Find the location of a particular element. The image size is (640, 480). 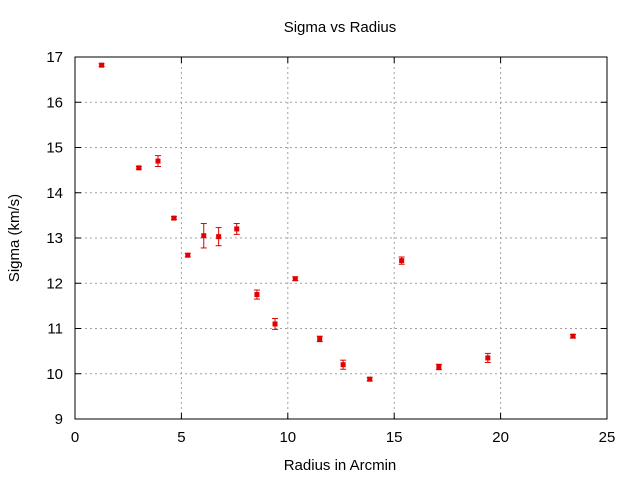

y-tick-label: 15 is located at coordinates (54, 148).